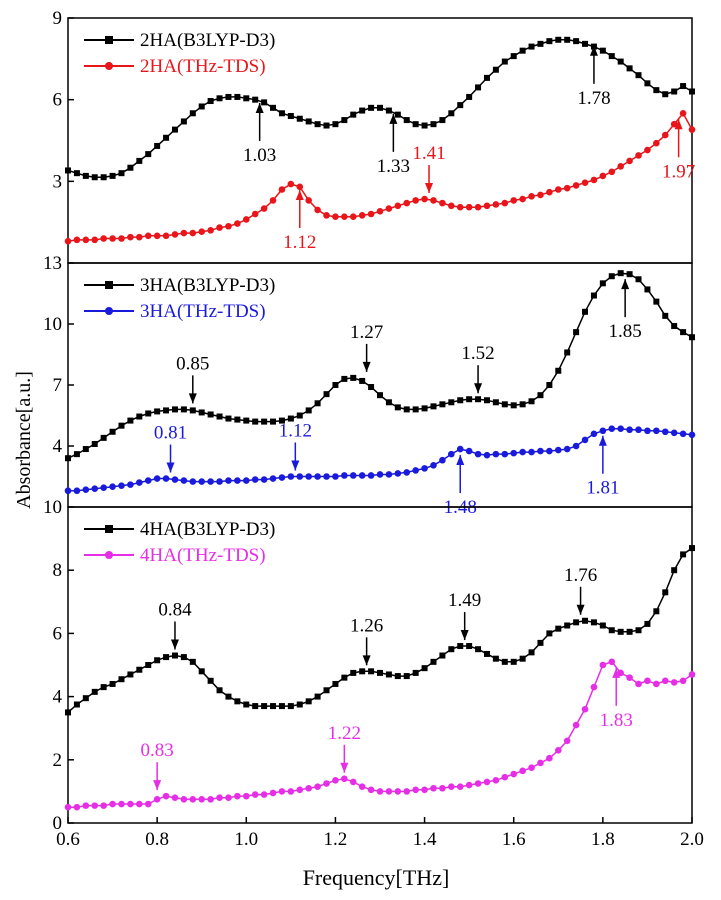  I want to click on peak-annotation: 1.27, so click(366, 347).